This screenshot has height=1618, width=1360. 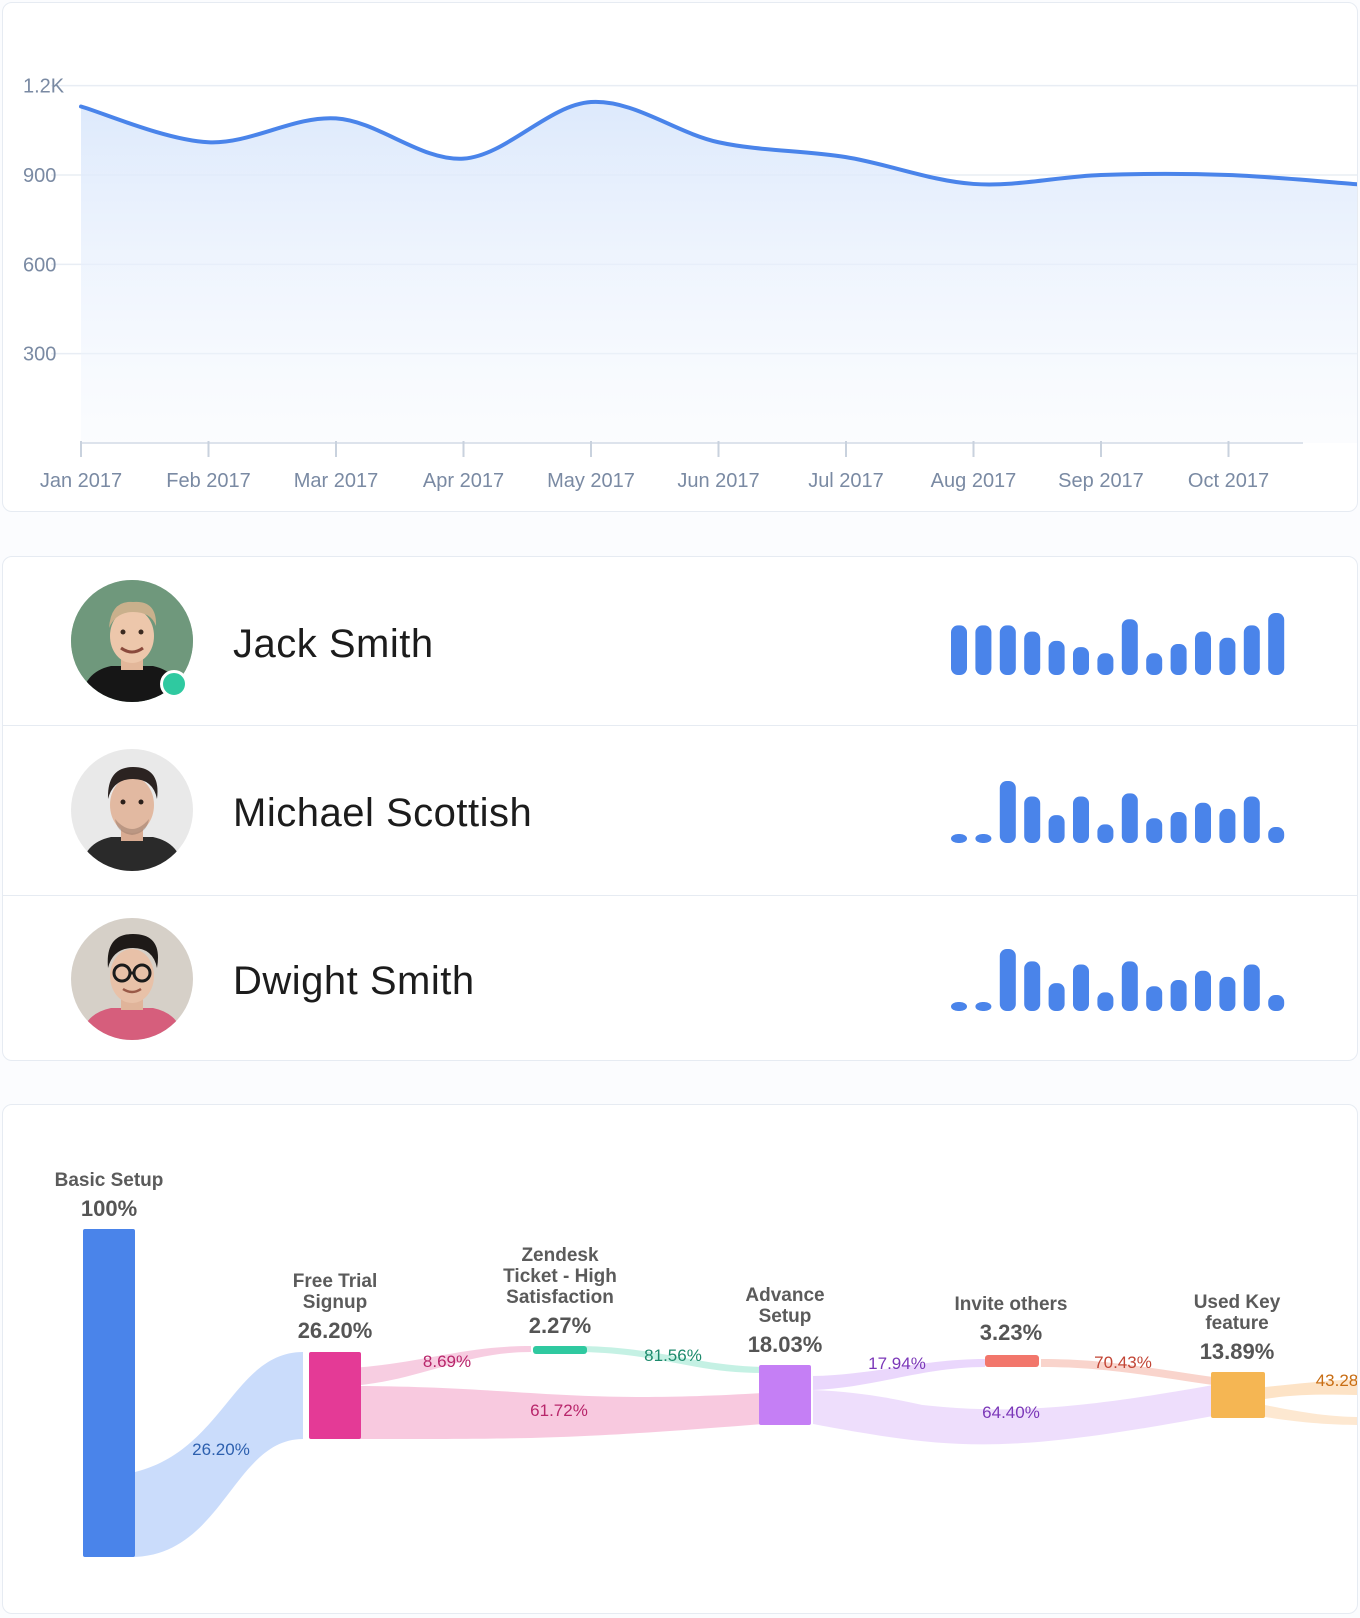 What do you see at coordinates (718, 481) in the screenshot?
I see `x-tick-label: Jun 2017` at bounding box center [718, 481].